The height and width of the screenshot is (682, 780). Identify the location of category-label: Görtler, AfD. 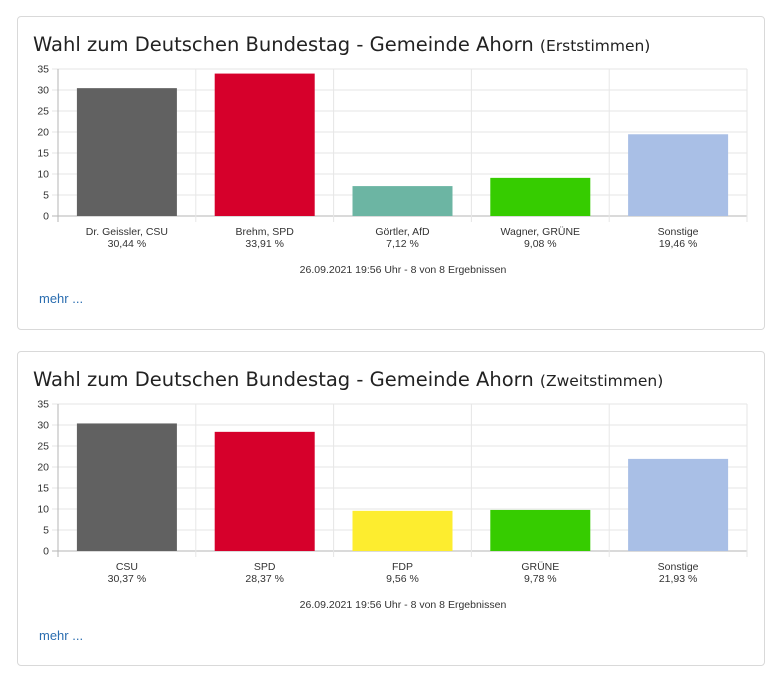
(402, 232).